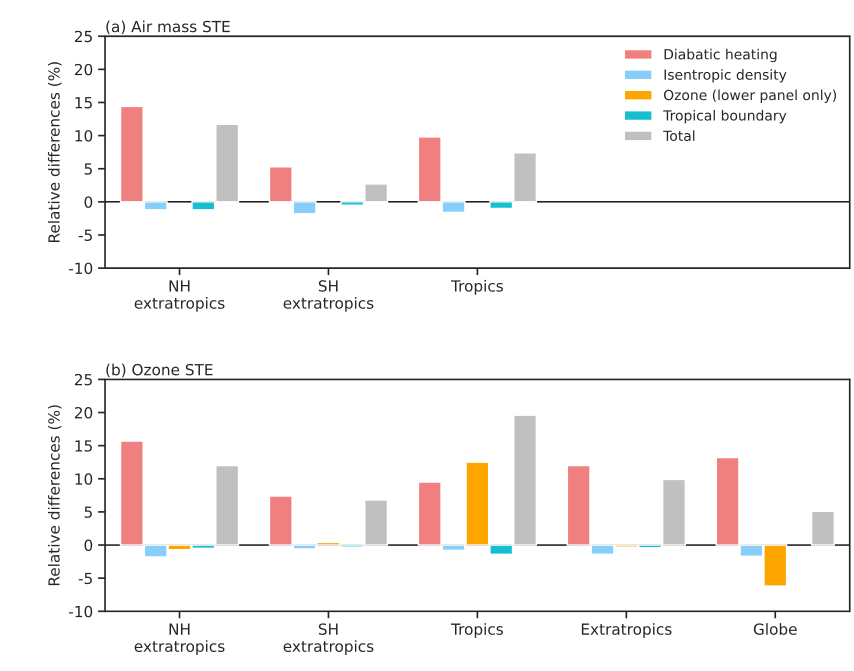 This screenshot has width=854, height=671. What do you see at coordinates (168, 27) in the screenshot?
I see `chart-title: (a) Air mass STE` at bounding box center [168, 27].